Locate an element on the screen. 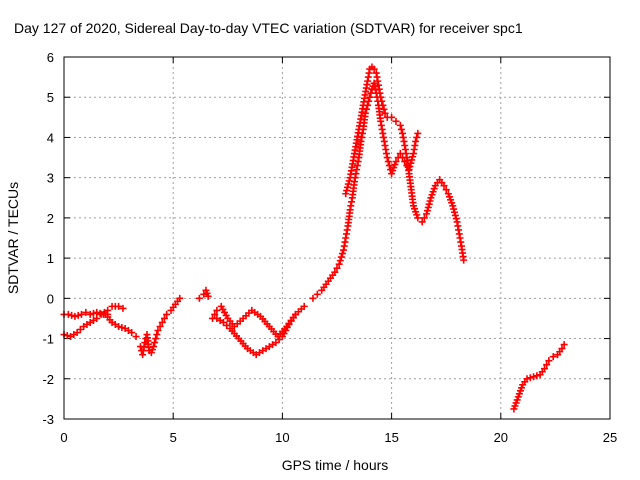 The image size is (640, 480). y-axis-title: SDTVAR / TECUs is located at coordinates (13, 238).